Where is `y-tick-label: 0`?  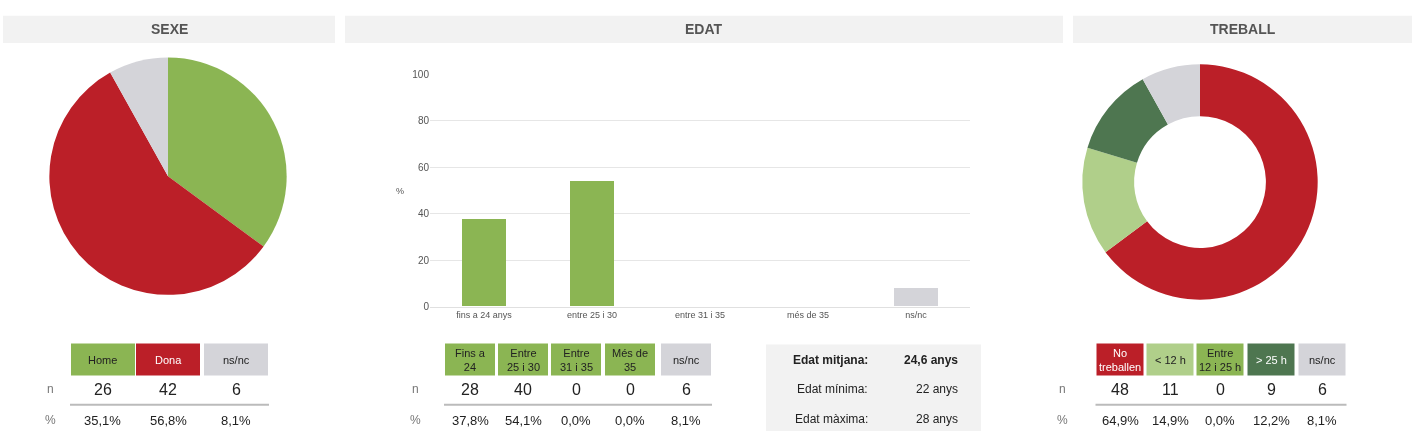 y-tick-label: 0 is located at coordinates (426, 307).